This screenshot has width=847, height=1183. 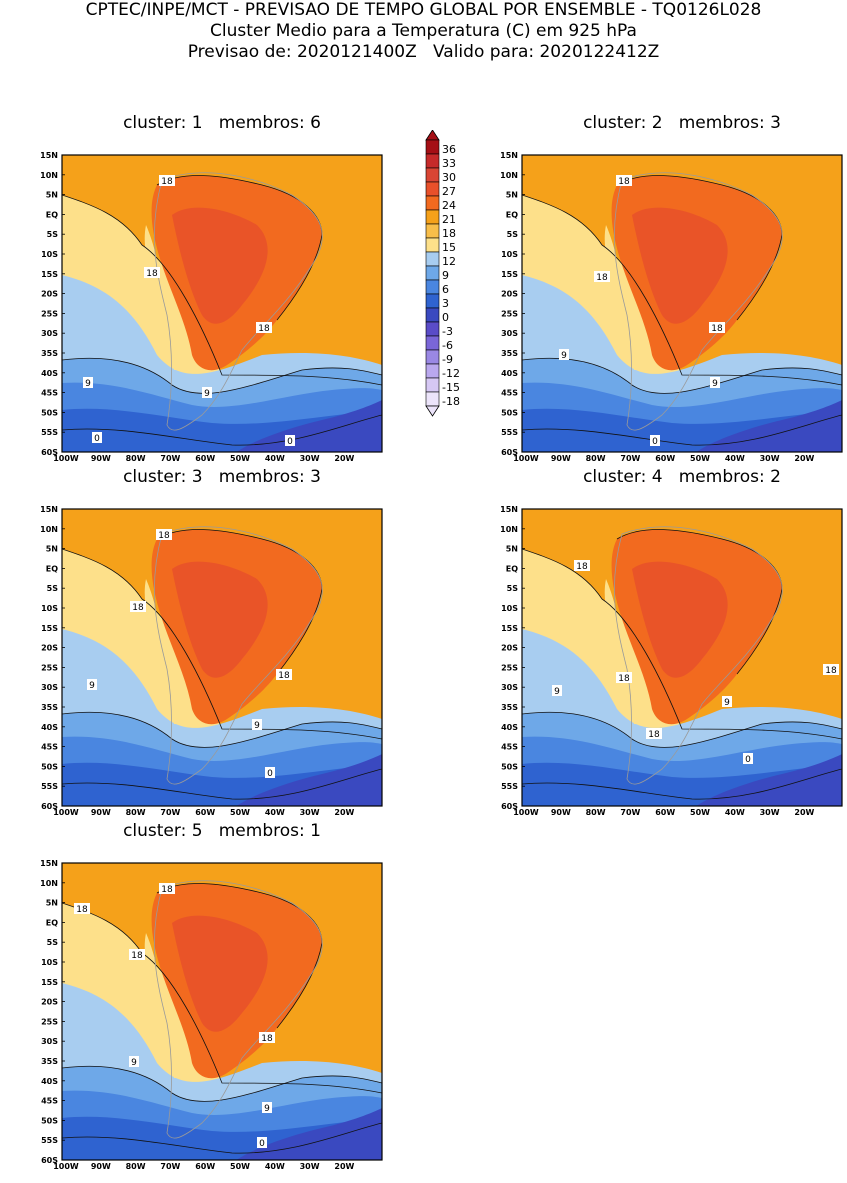 I want to click on colorbar-level-label: -9, so click(x=447, y=359).